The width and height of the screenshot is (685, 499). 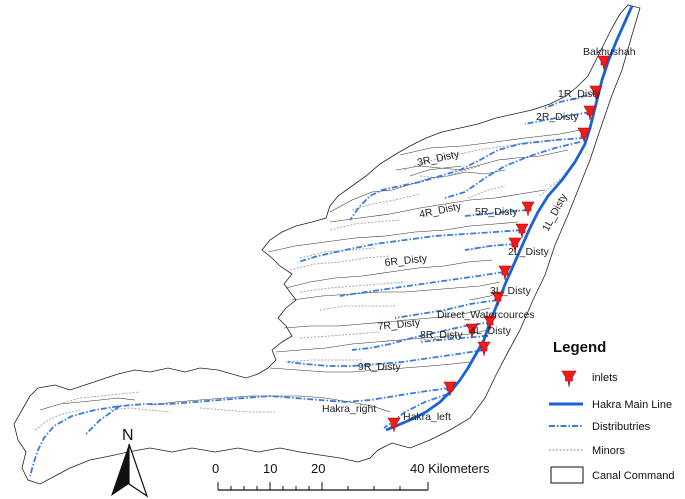 I want to click on north-arrow: N, so click(x=130, y=462).